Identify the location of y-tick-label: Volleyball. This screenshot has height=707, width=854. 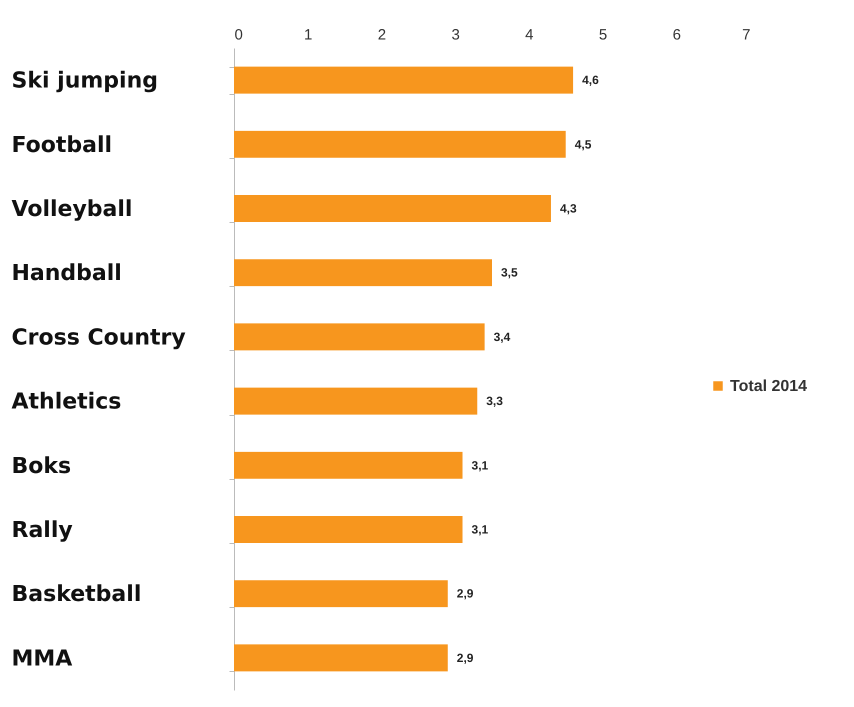
(72, 209).